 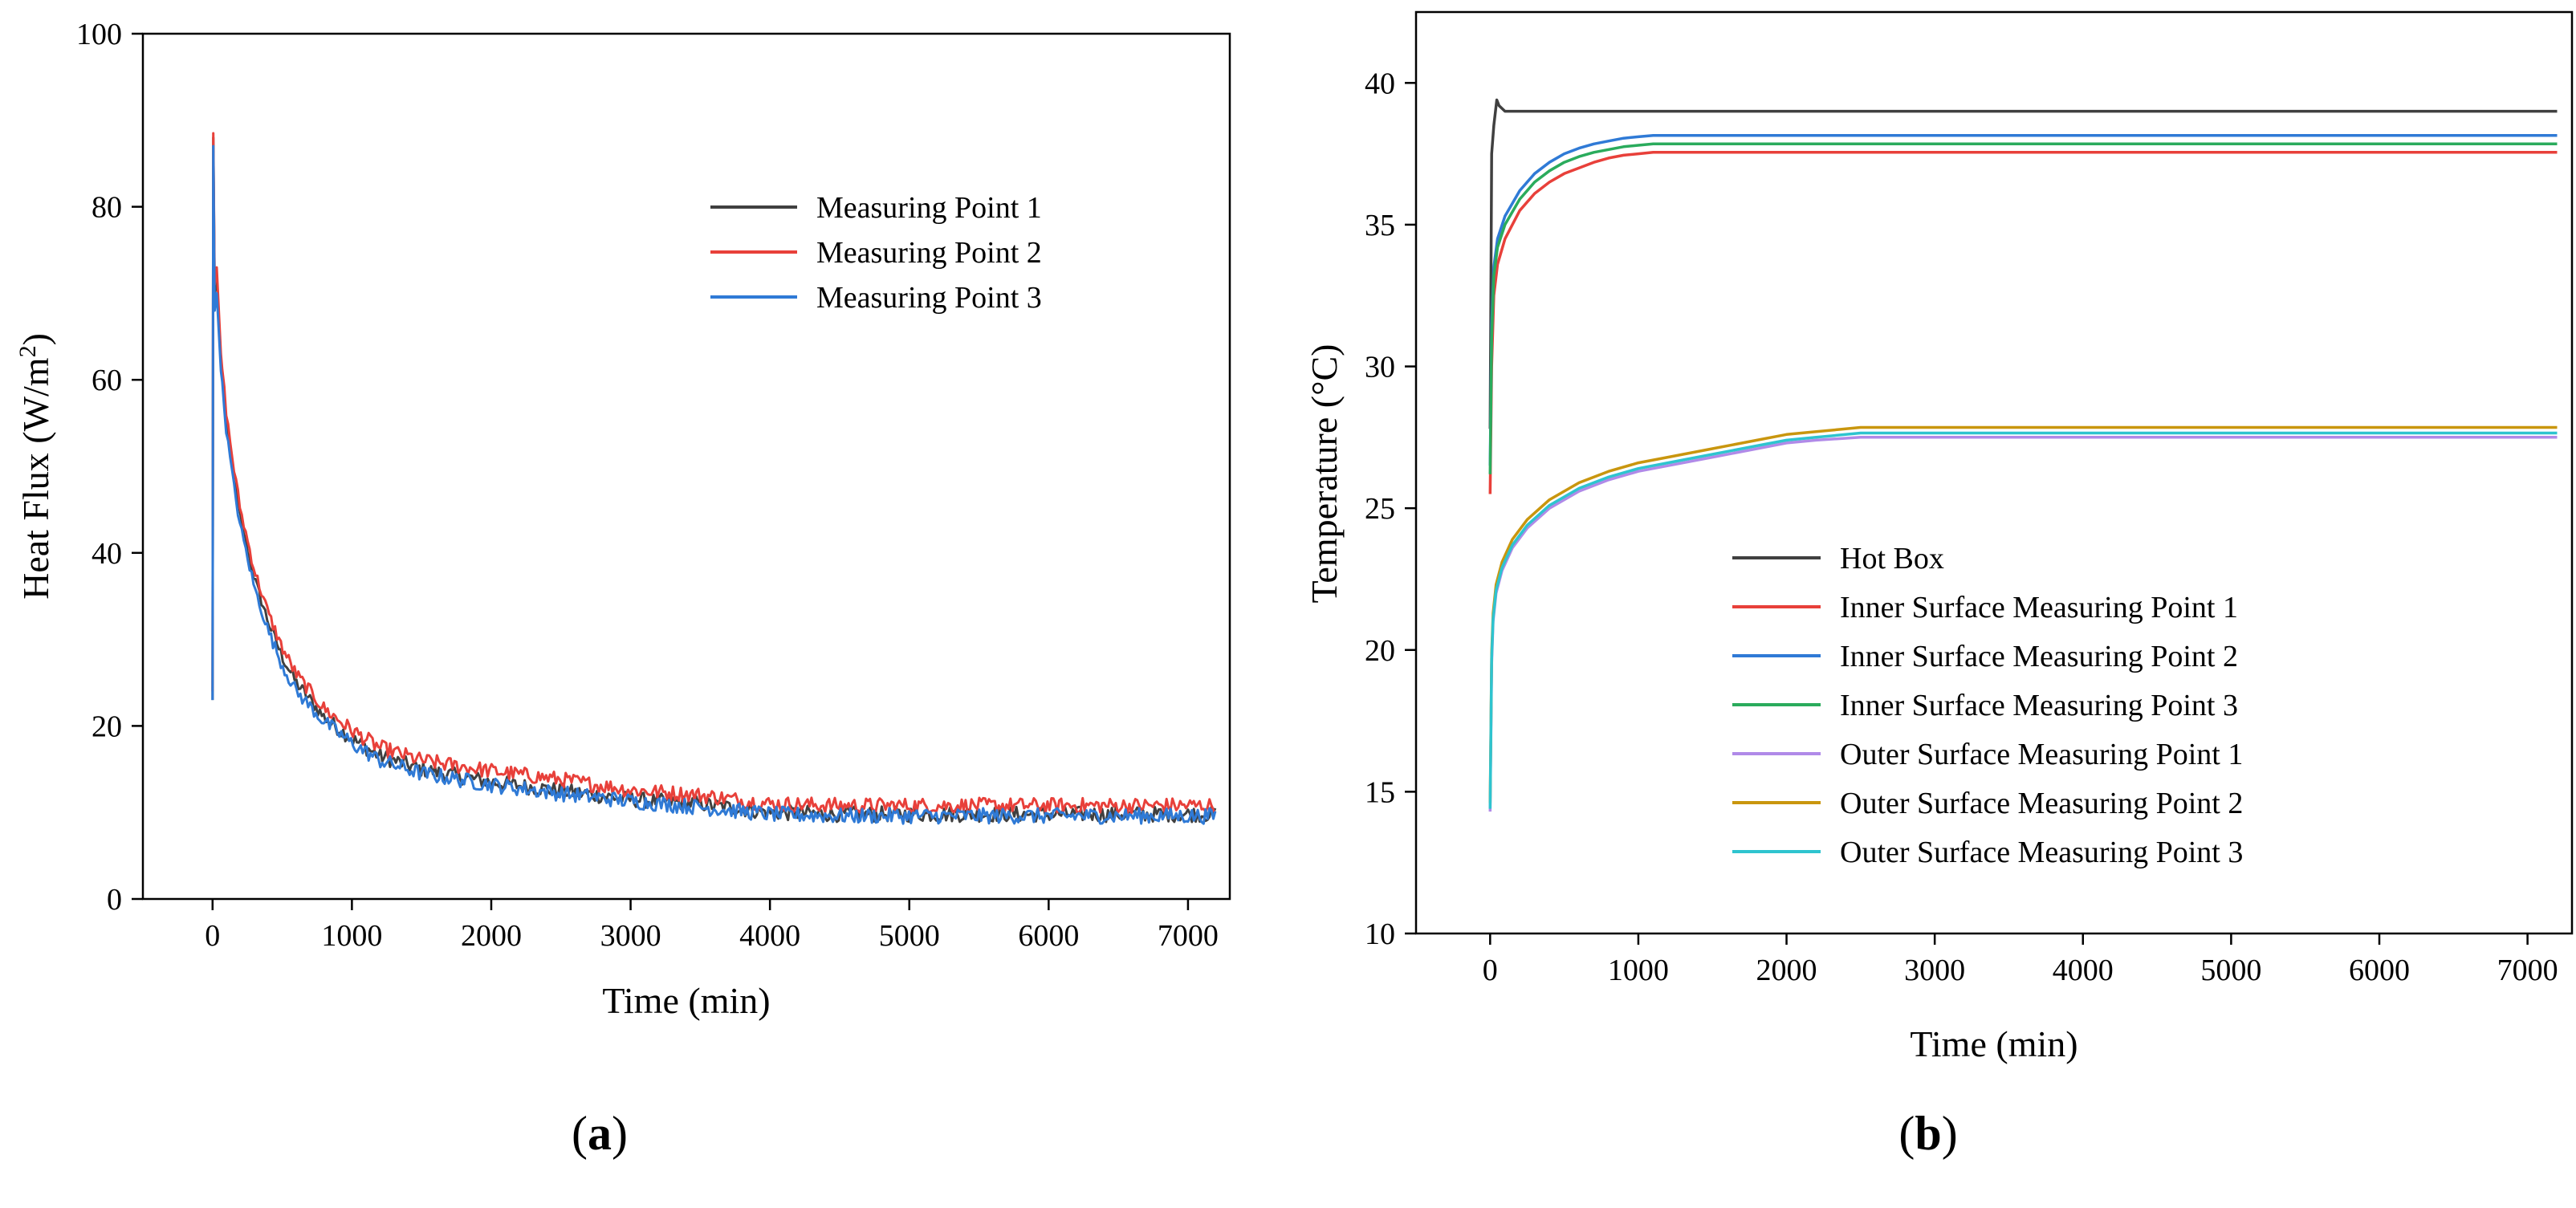 What do you see at coordinates (1380, 792) in the screenshot?
I see `y-tick-label: 15` at bounding box center [1380, 792].